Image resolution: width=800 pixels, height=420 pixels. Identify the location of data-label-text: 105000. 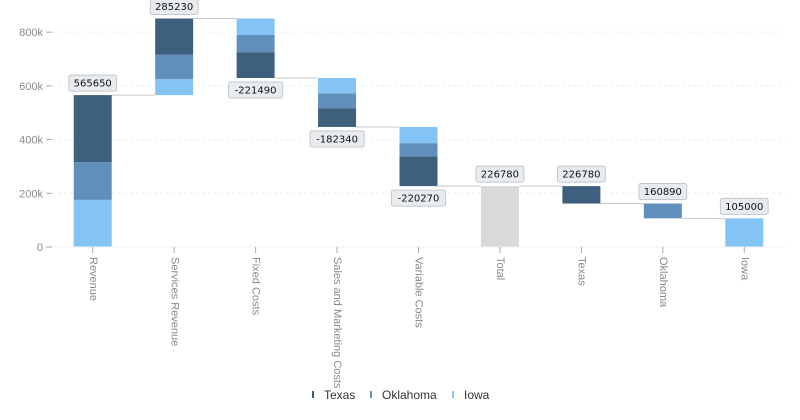
(744, 207).